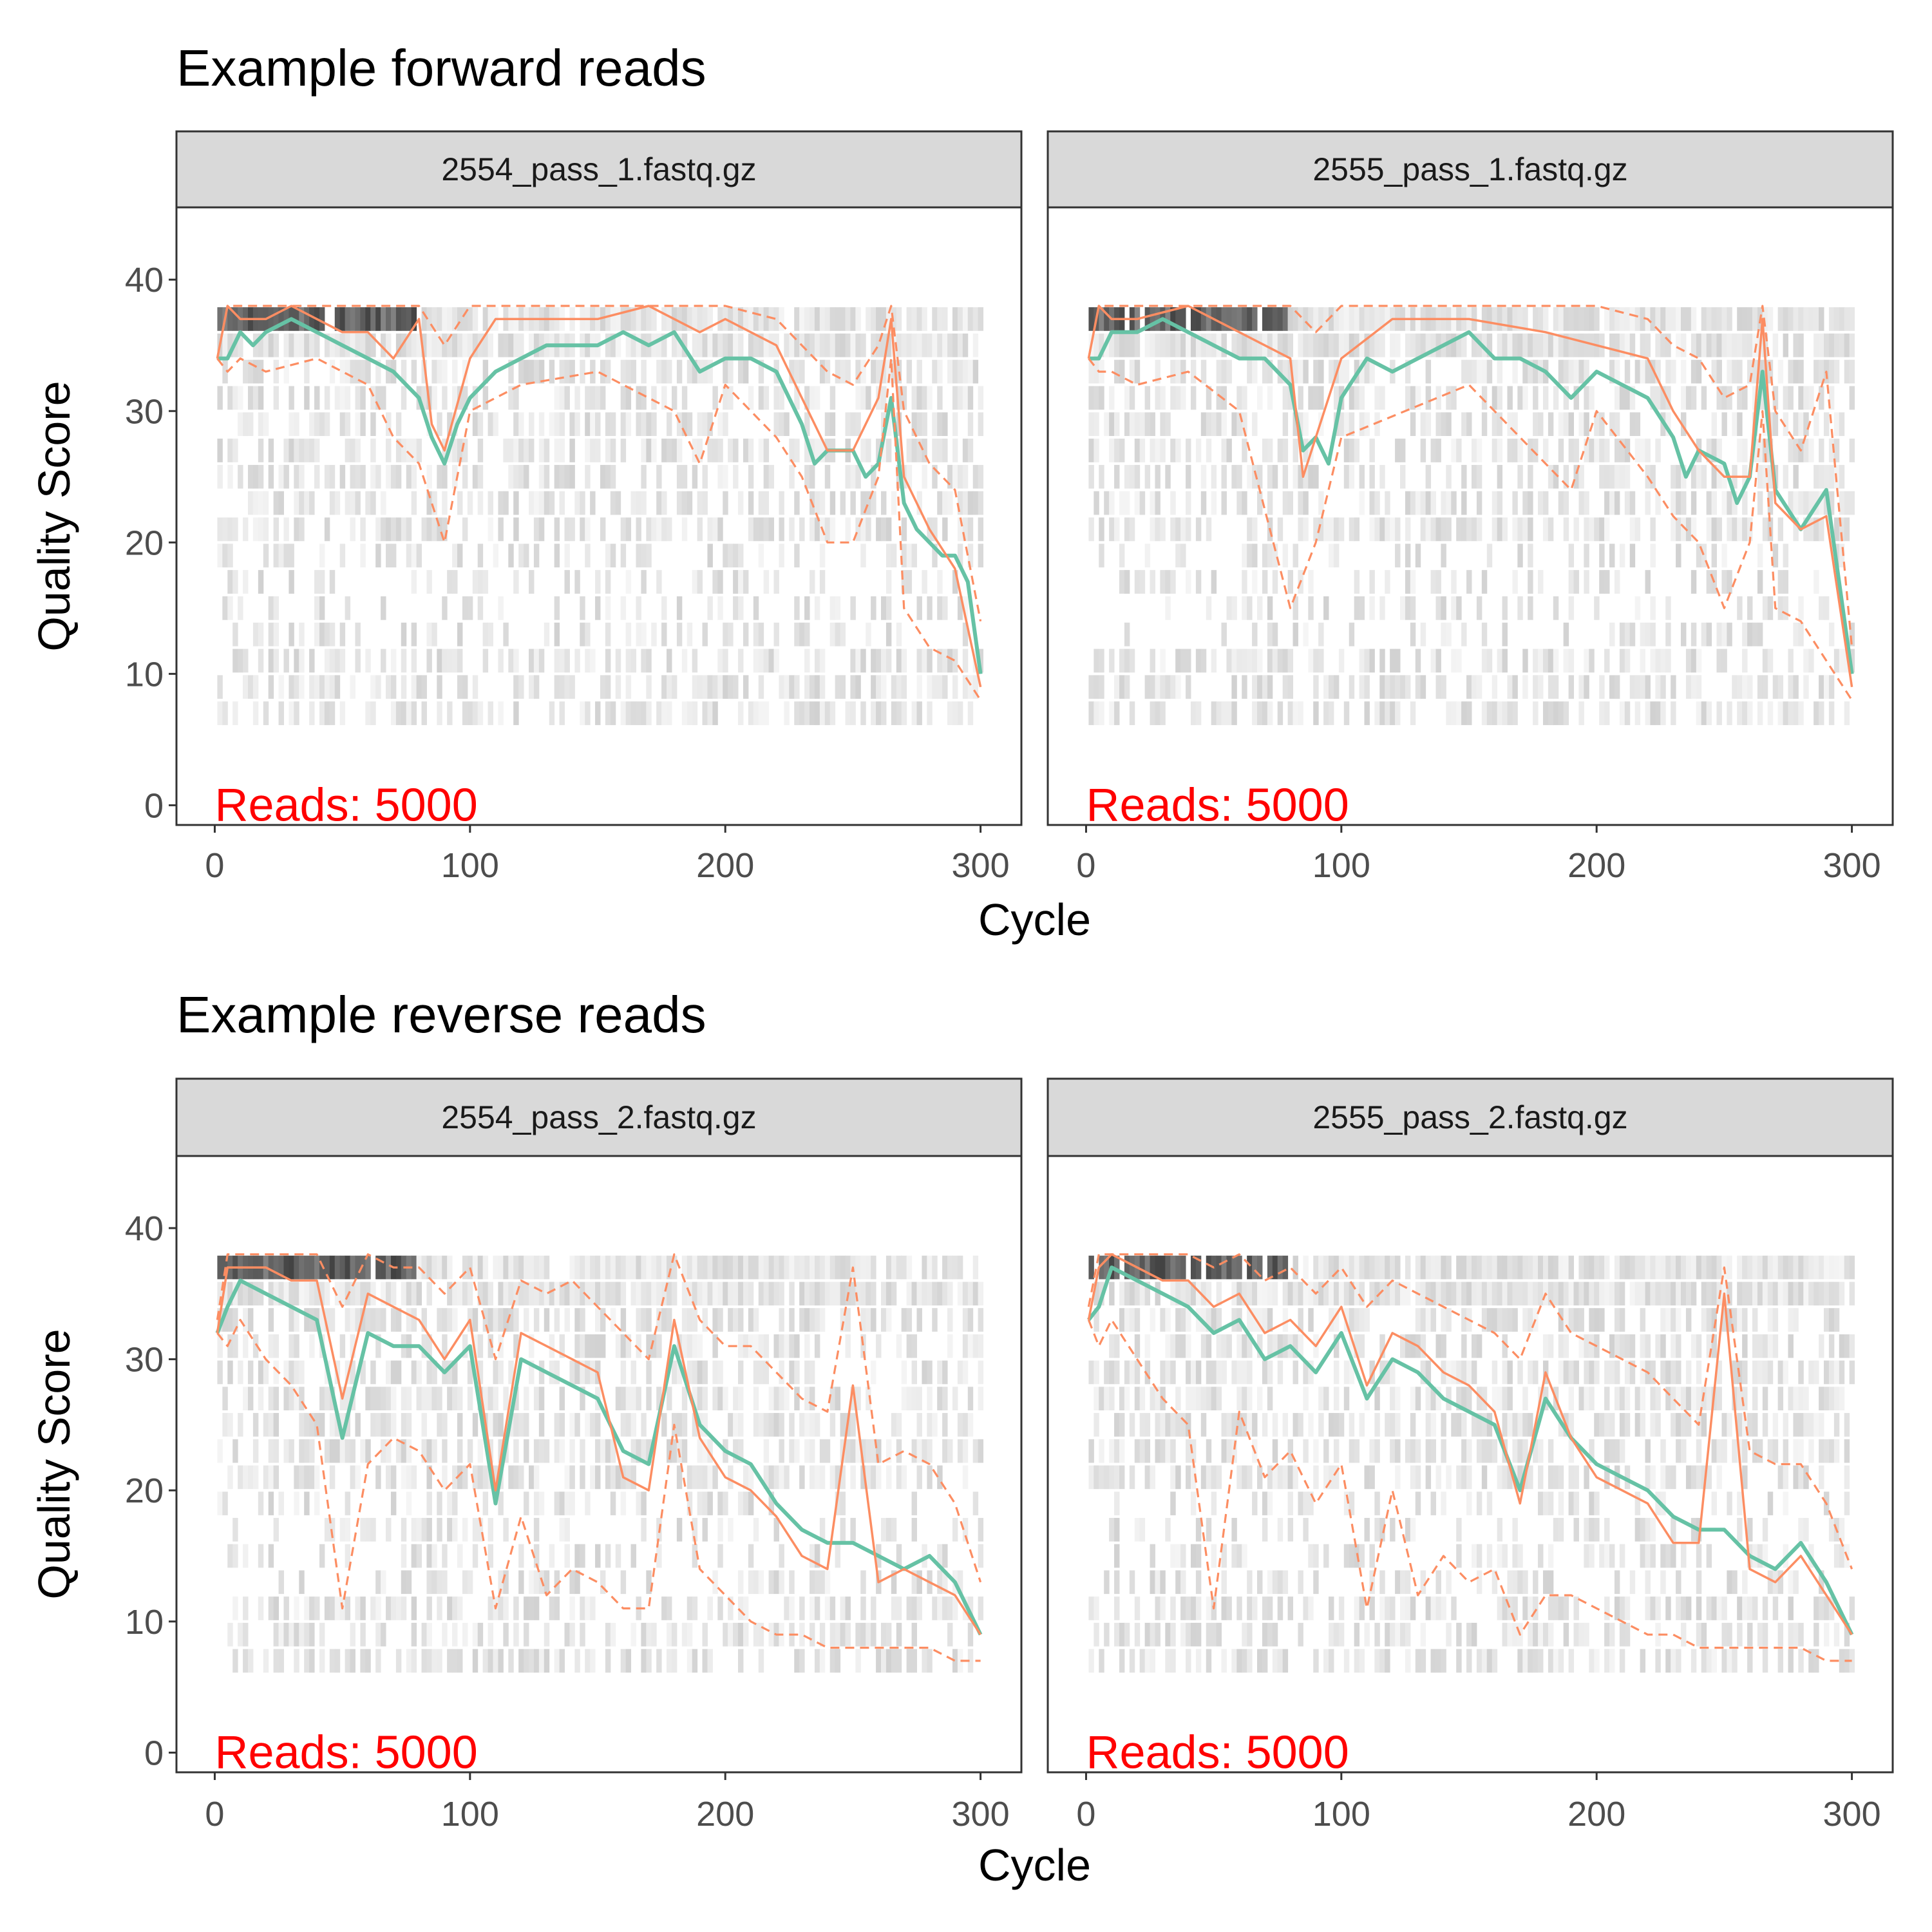 The height and width of the screenshot is (1932, 1932). Describe the element at coordinates (441, 1014) in the screenshot. I see `reverse-reads-title: Example reverse reads` at that location.